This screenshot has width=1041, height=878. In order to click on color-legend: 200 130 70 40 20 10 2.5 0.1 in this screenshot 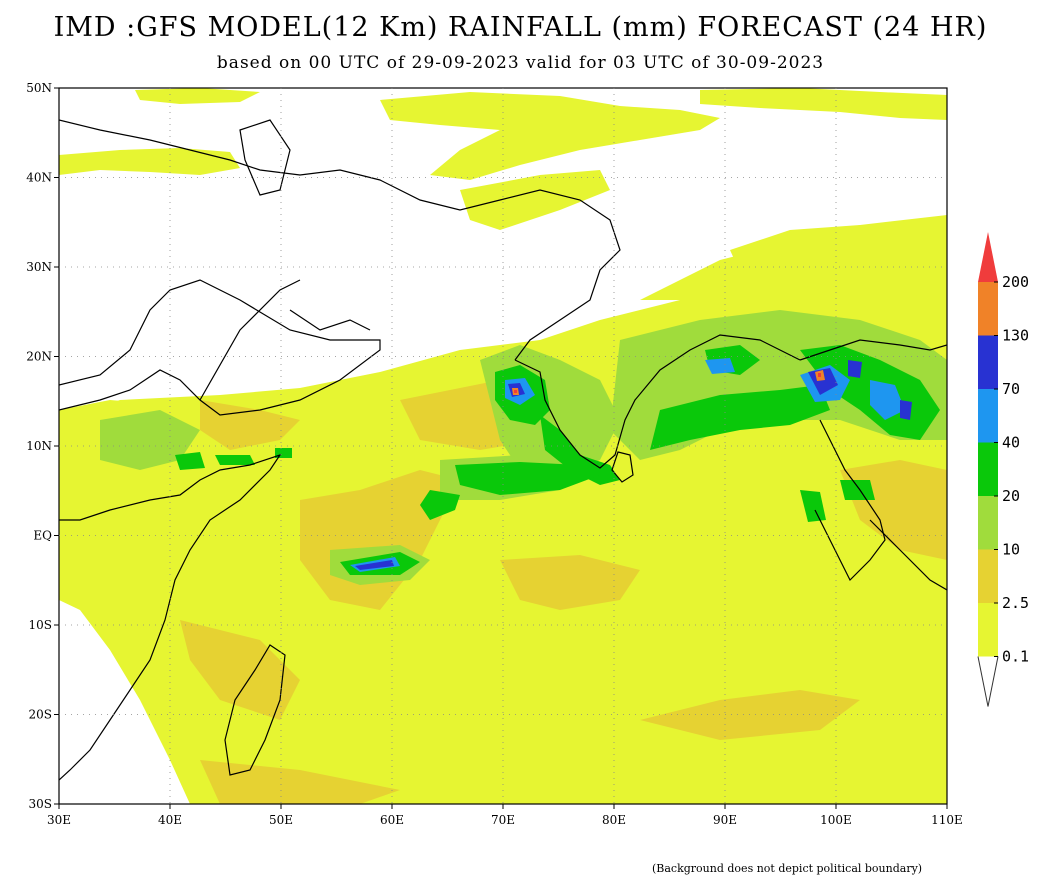, I will do `click(1003, 469)`.